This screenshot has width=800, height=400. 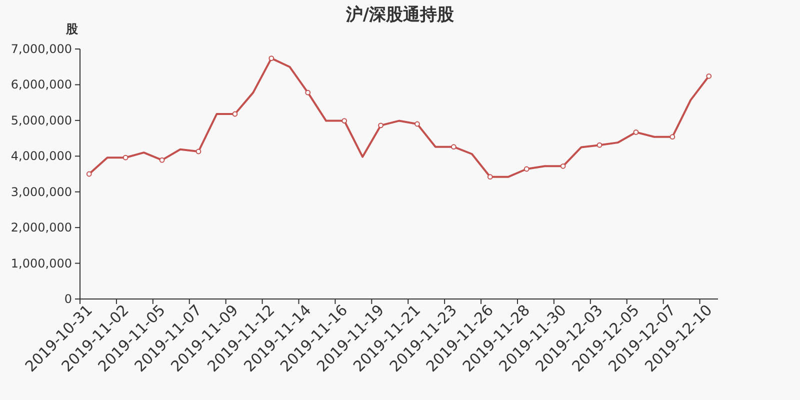 I want to click on y-tick-label: 4,000,000, so click(x=41, y=156).